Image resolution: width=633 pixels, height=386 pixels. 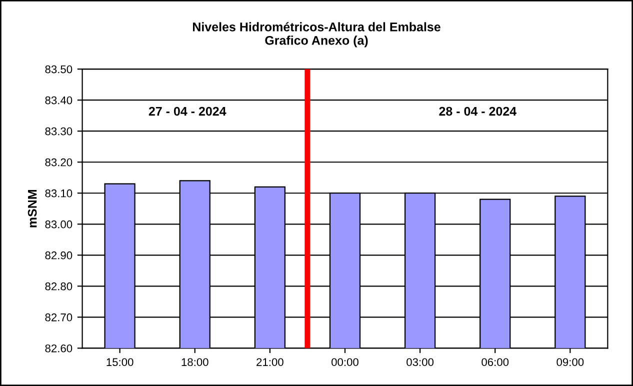 What do you see at coordinates (570, 362) in the screenshot?
I see `x-tick-label: 09:00` at bounding box center [570, 362].